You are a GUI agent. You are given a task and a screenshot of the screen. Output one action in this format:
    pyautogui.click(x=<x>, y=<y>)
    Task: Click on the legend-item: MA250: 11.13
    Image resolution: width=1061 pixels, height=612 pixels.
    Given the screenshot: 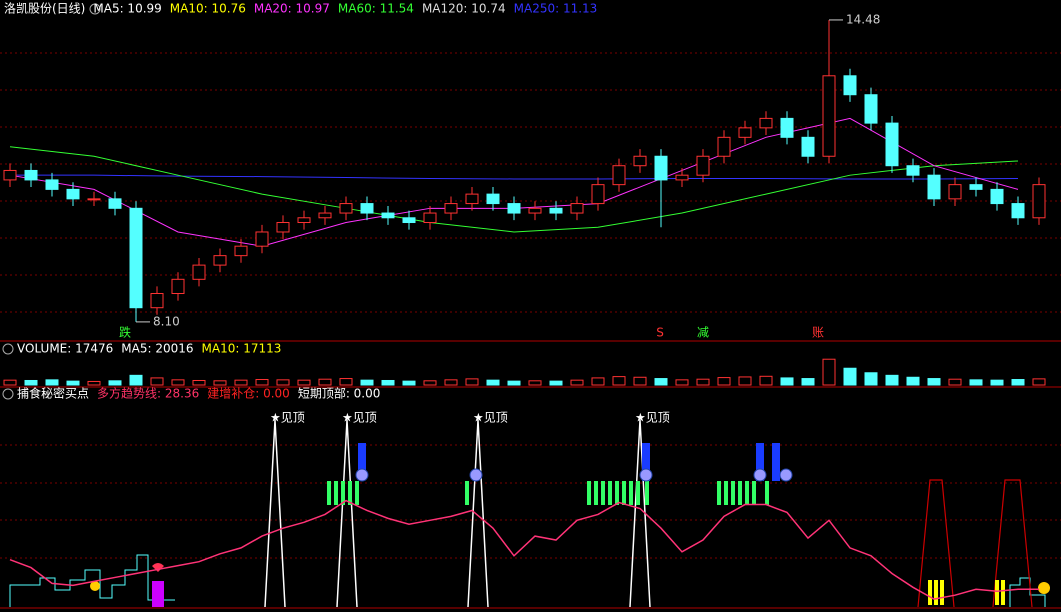 What is the action you would take?
    pyautogui.click(x=556, y=9)
    